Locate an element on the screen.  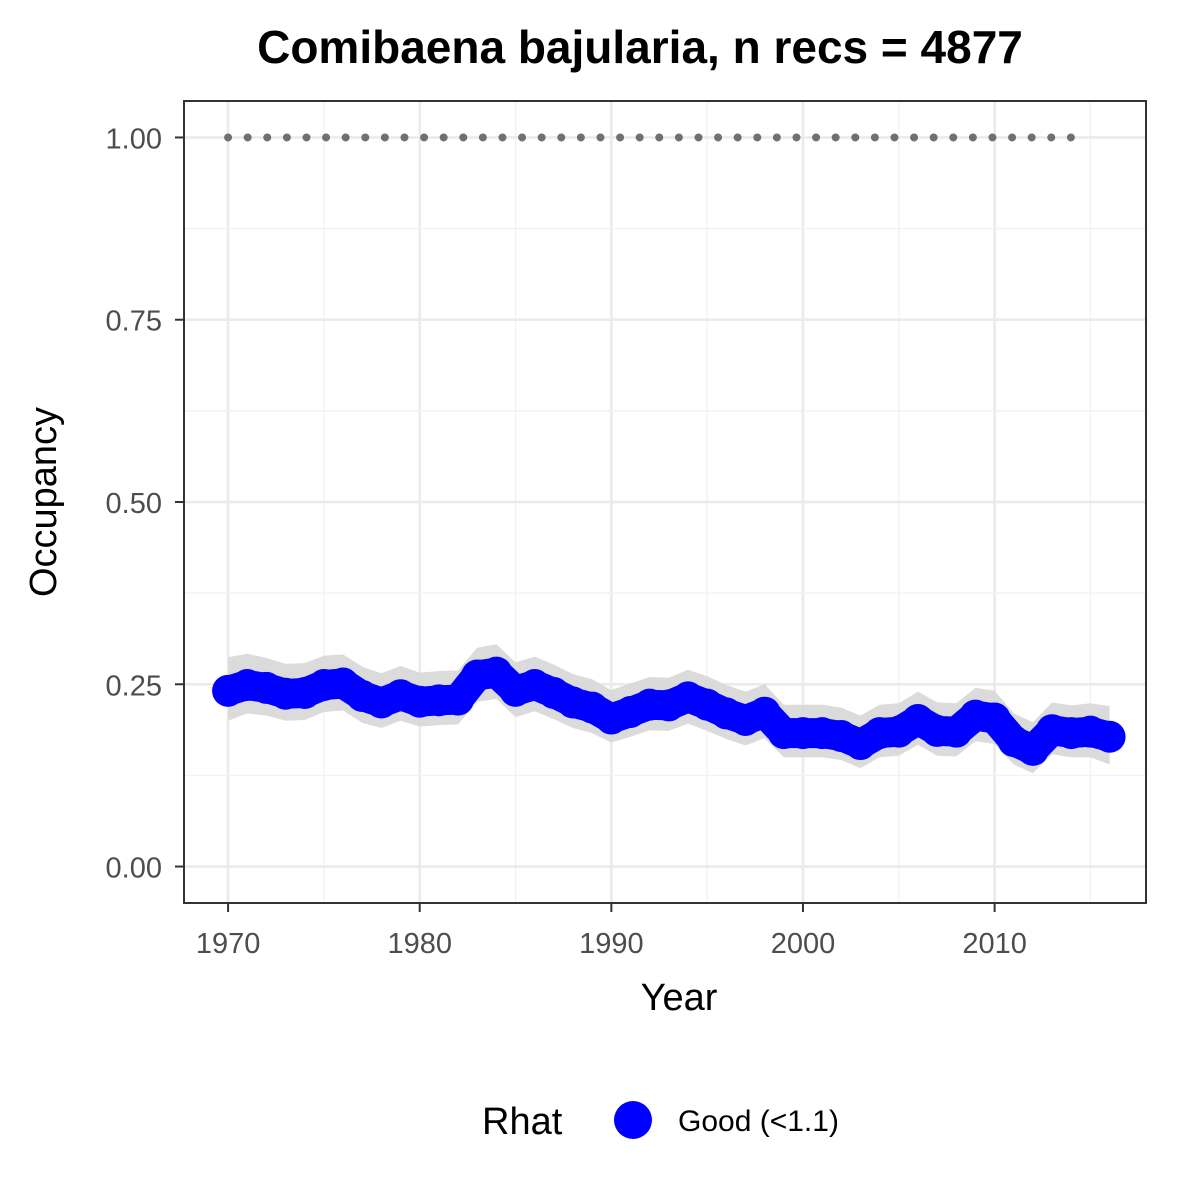
legend: Rhat Good (<1.1) is located at coordinates (660, 1122).